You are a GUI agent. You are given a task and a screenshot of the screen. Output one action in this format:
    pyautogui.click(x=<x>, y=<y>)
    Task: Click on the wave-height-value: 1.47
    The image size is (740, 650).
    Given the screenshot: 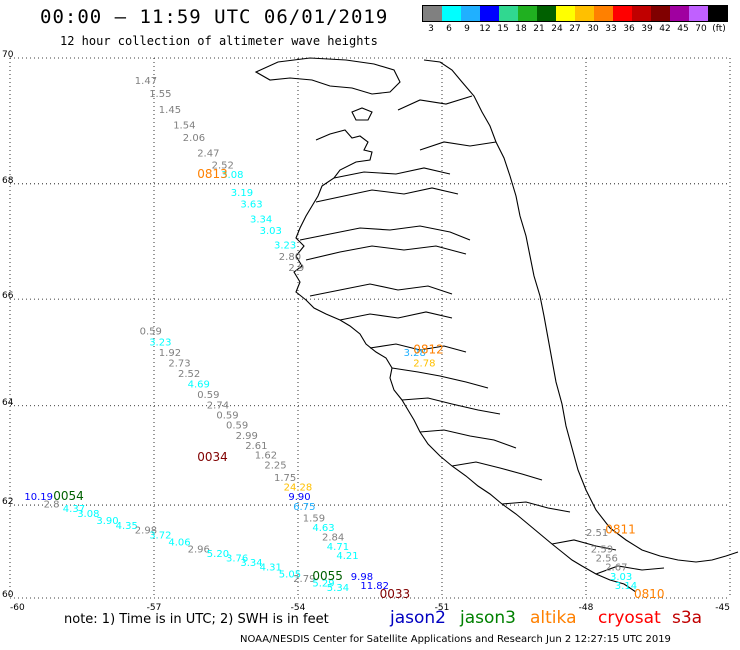 What is the action you would take?
    pyautogui.click(x=146, y=81)
    